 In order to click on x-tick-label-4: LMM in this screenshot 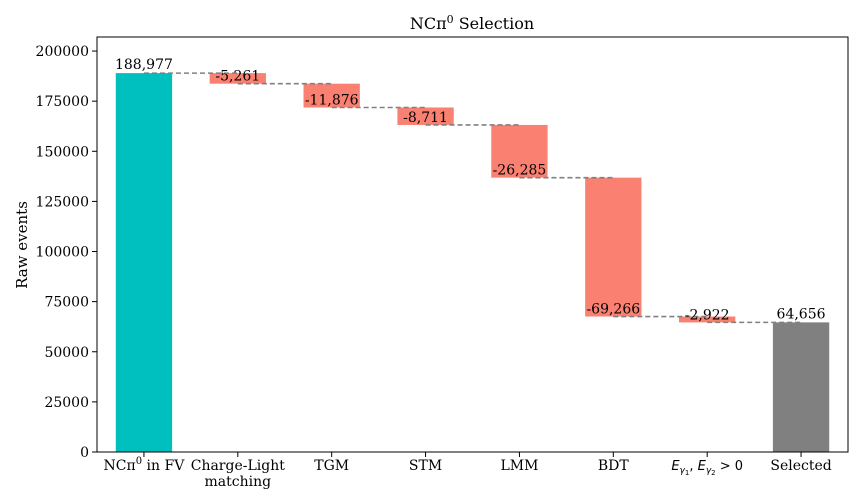, I will do `click(519, 466)`.